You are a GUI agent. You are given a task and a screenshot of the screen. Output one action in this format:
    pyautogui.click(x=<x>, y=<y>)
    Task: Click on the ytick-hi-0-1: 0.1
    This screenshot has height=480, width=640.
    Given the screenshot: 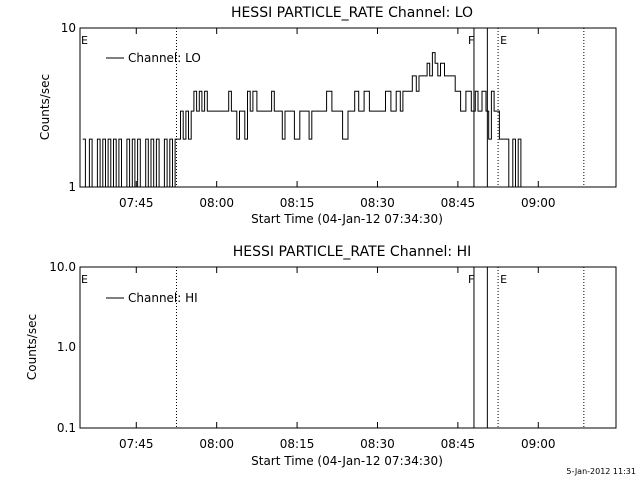 What is the action you would take?
    pyautogui.click(x=66, y=428)
    